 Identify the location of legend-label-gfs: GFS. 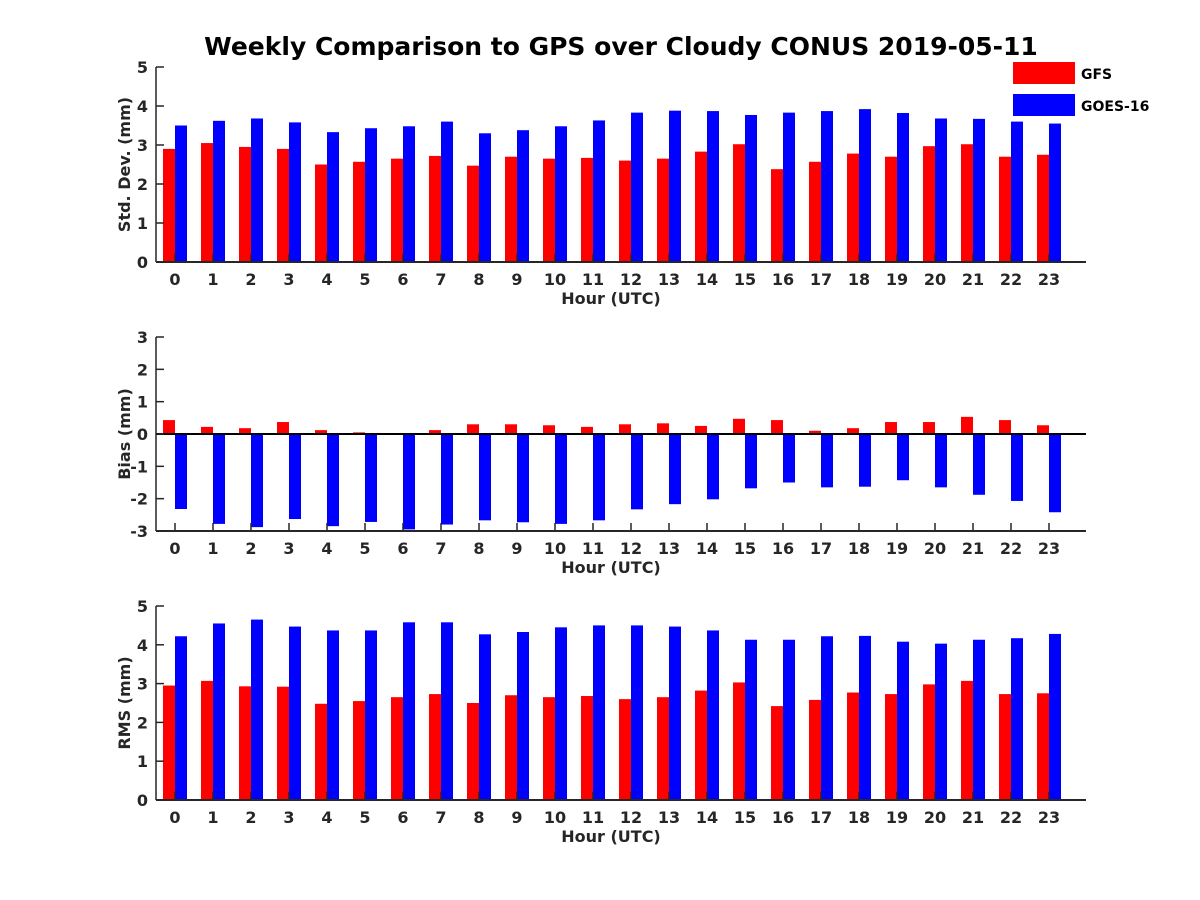
(1096, 75).